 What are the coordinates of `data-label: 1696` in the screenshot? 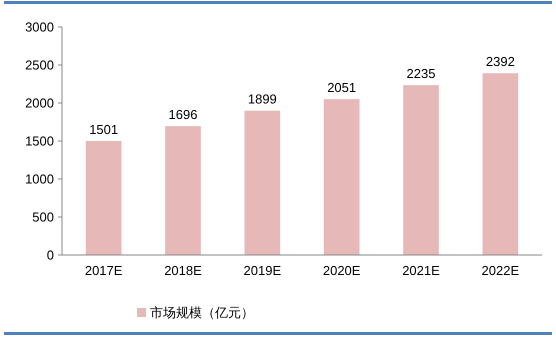 It's located at (183, 114).